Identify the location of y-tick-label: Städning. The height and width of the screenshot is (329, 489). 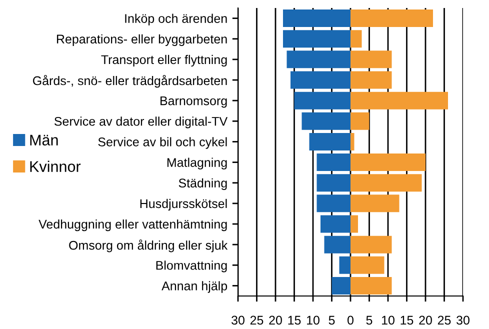
(202, 184).